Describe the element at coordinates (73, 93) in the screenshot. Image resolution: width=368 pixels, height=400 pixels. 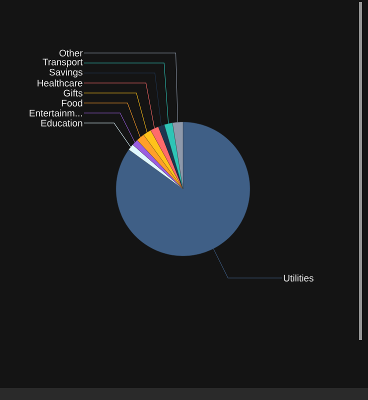
I see `slice-label: Gifts` at that location.